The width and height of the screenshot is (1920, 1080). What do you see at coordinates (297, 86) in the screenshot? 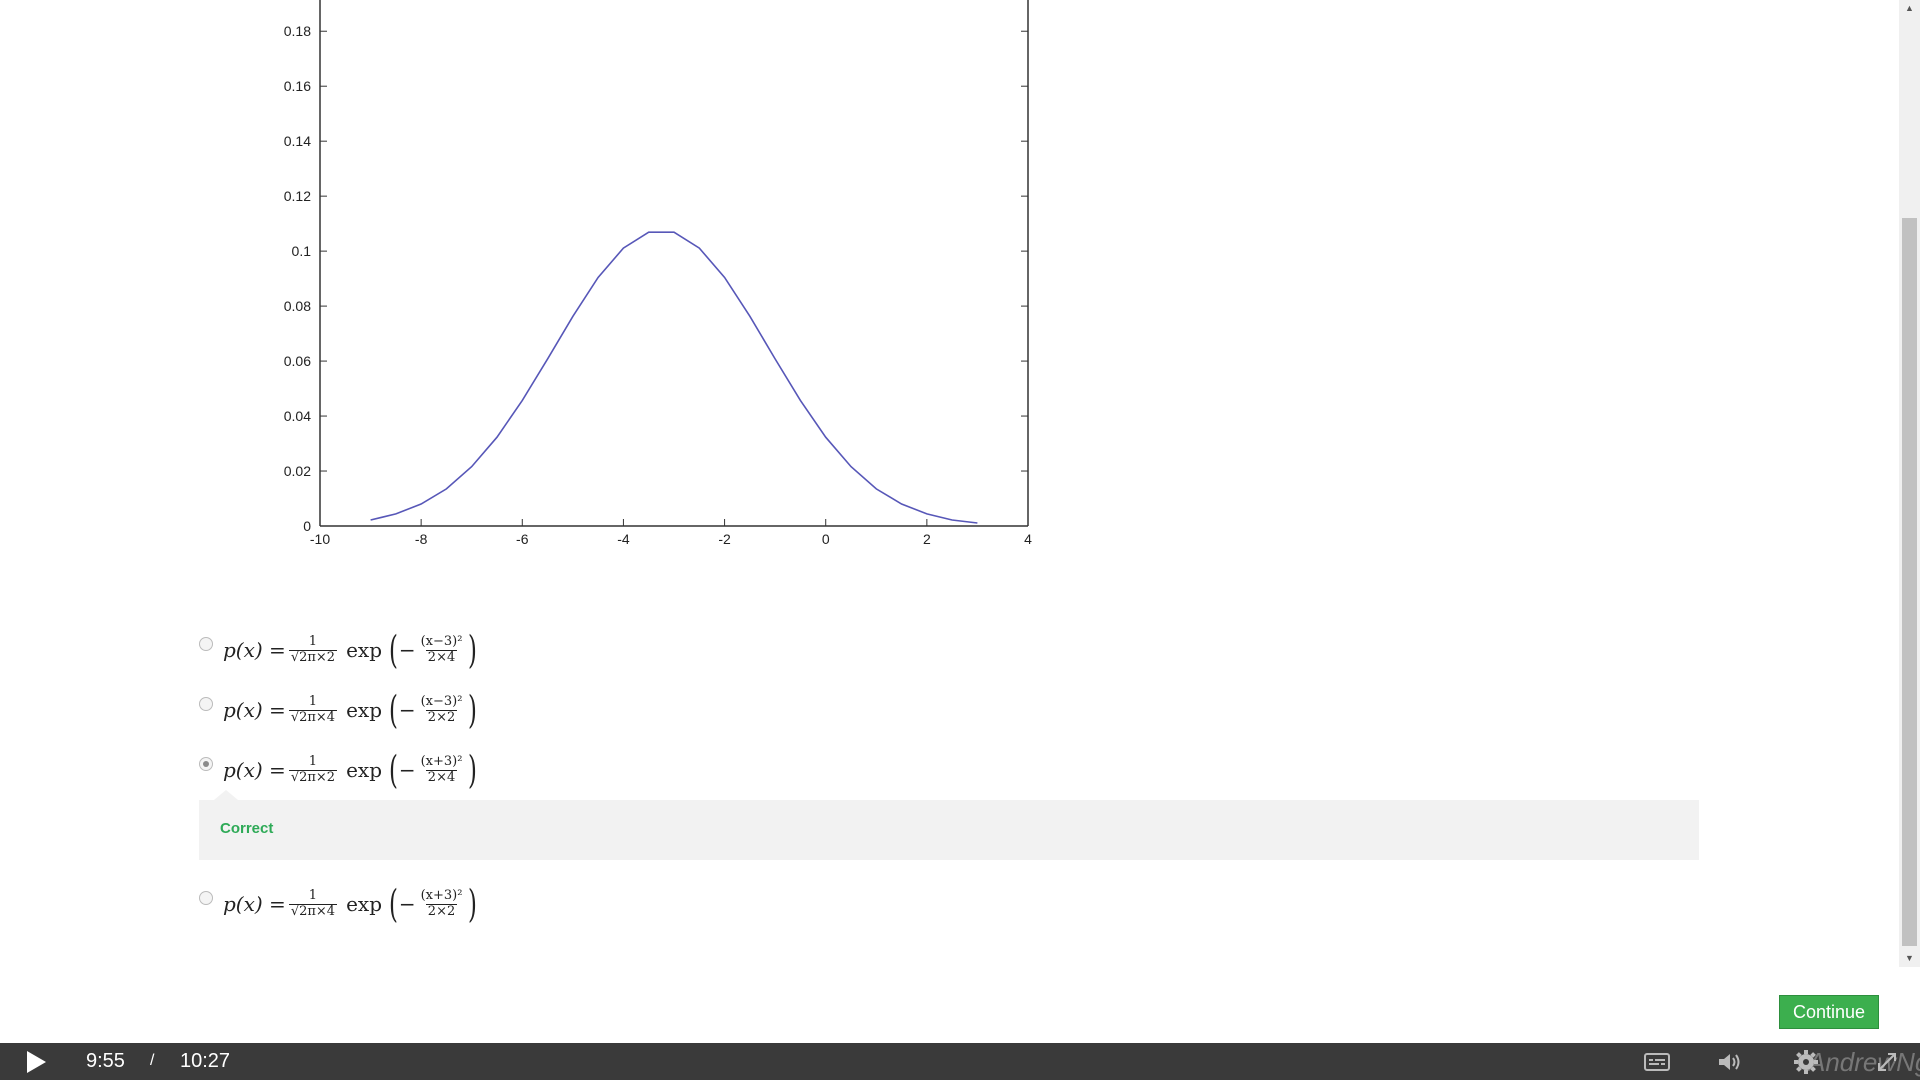
I see `y-tick-label: 0.16` at bounding box center [297, 86].